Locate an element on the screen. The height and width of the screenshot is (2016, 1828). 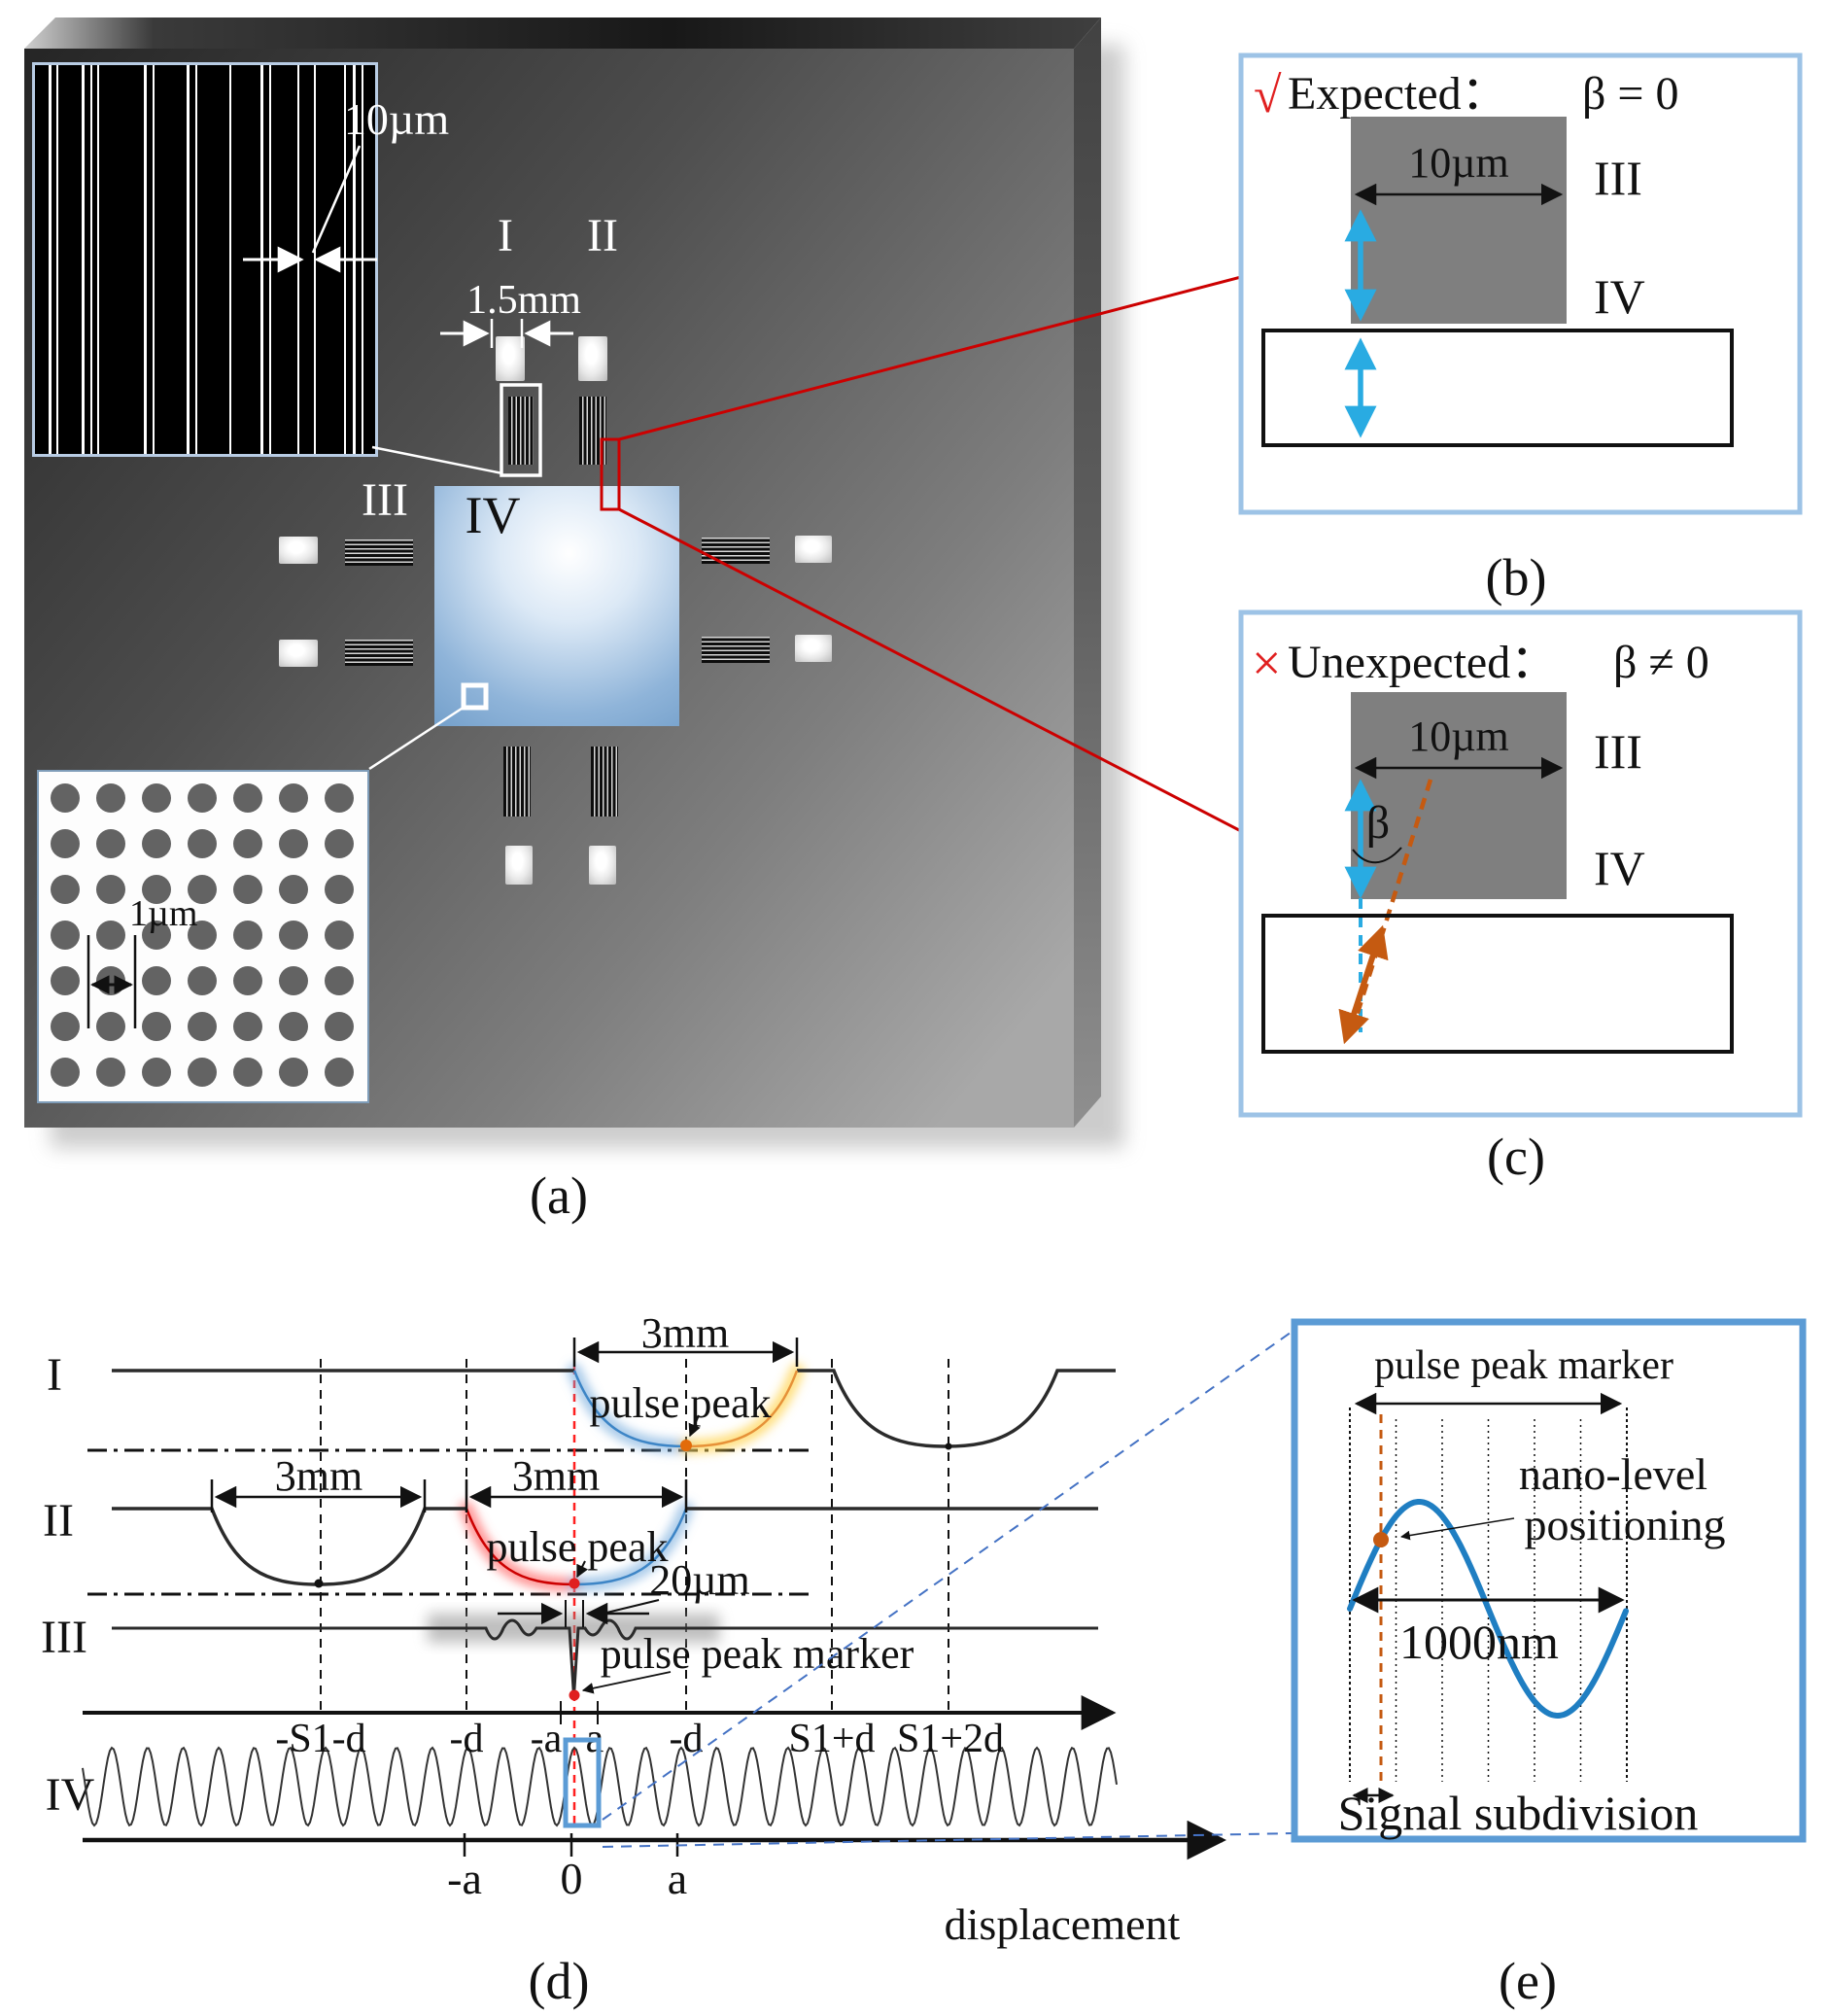
code-plate-iv is located at coordinates (556, 606).